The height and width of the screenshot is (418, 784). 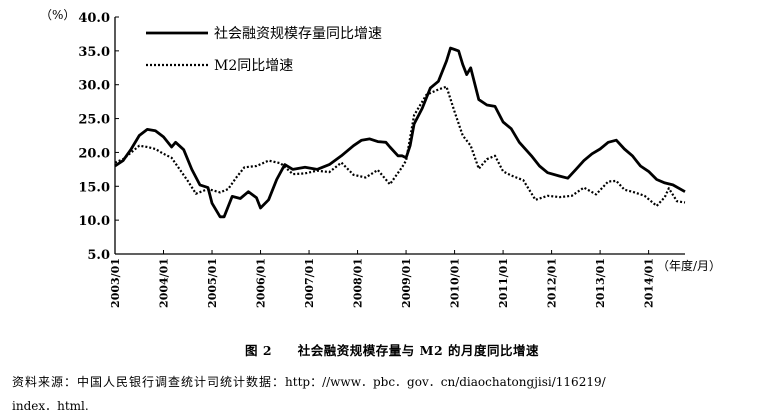 What do you see at coordinates (298, 34) in the screenshot?
I see `legend-label: 社会融资规模存量同比增速` at bounding box center [298, 34].